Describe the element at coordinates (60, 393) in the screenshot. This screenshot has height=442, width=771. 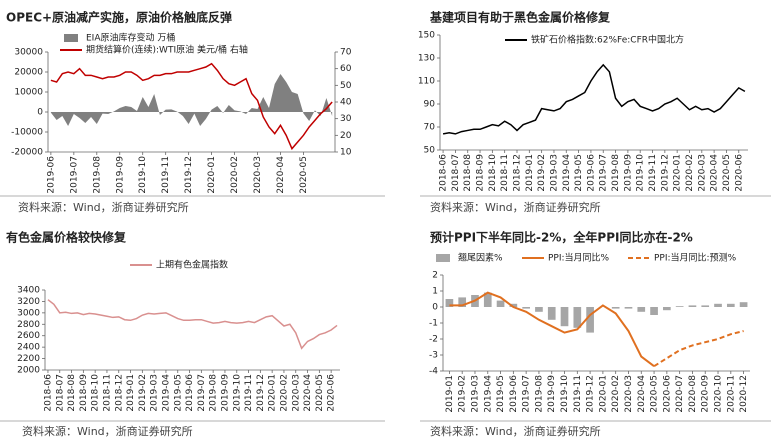
I see `x-tick-label: 2018-07` at that location.